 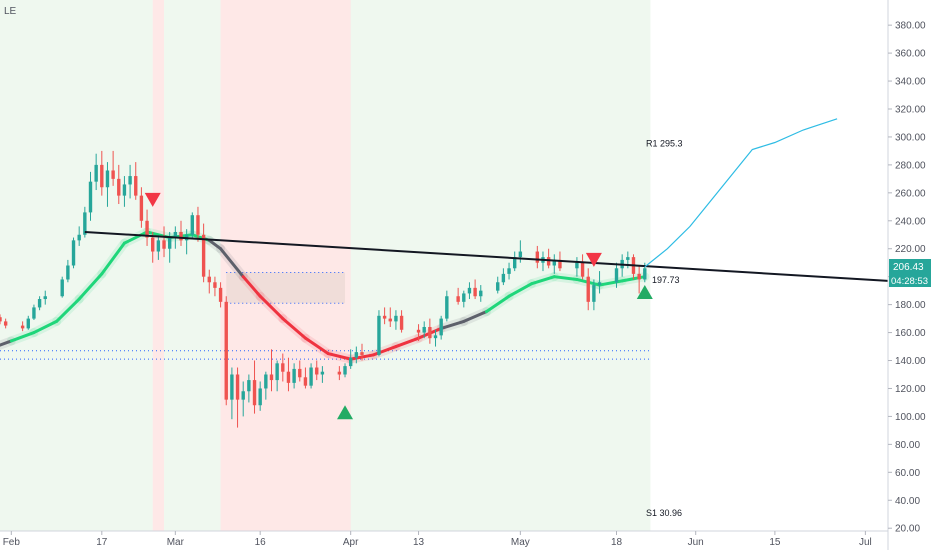 I want to click on y-tick-label: 60.00, so click(x=907, y=473).